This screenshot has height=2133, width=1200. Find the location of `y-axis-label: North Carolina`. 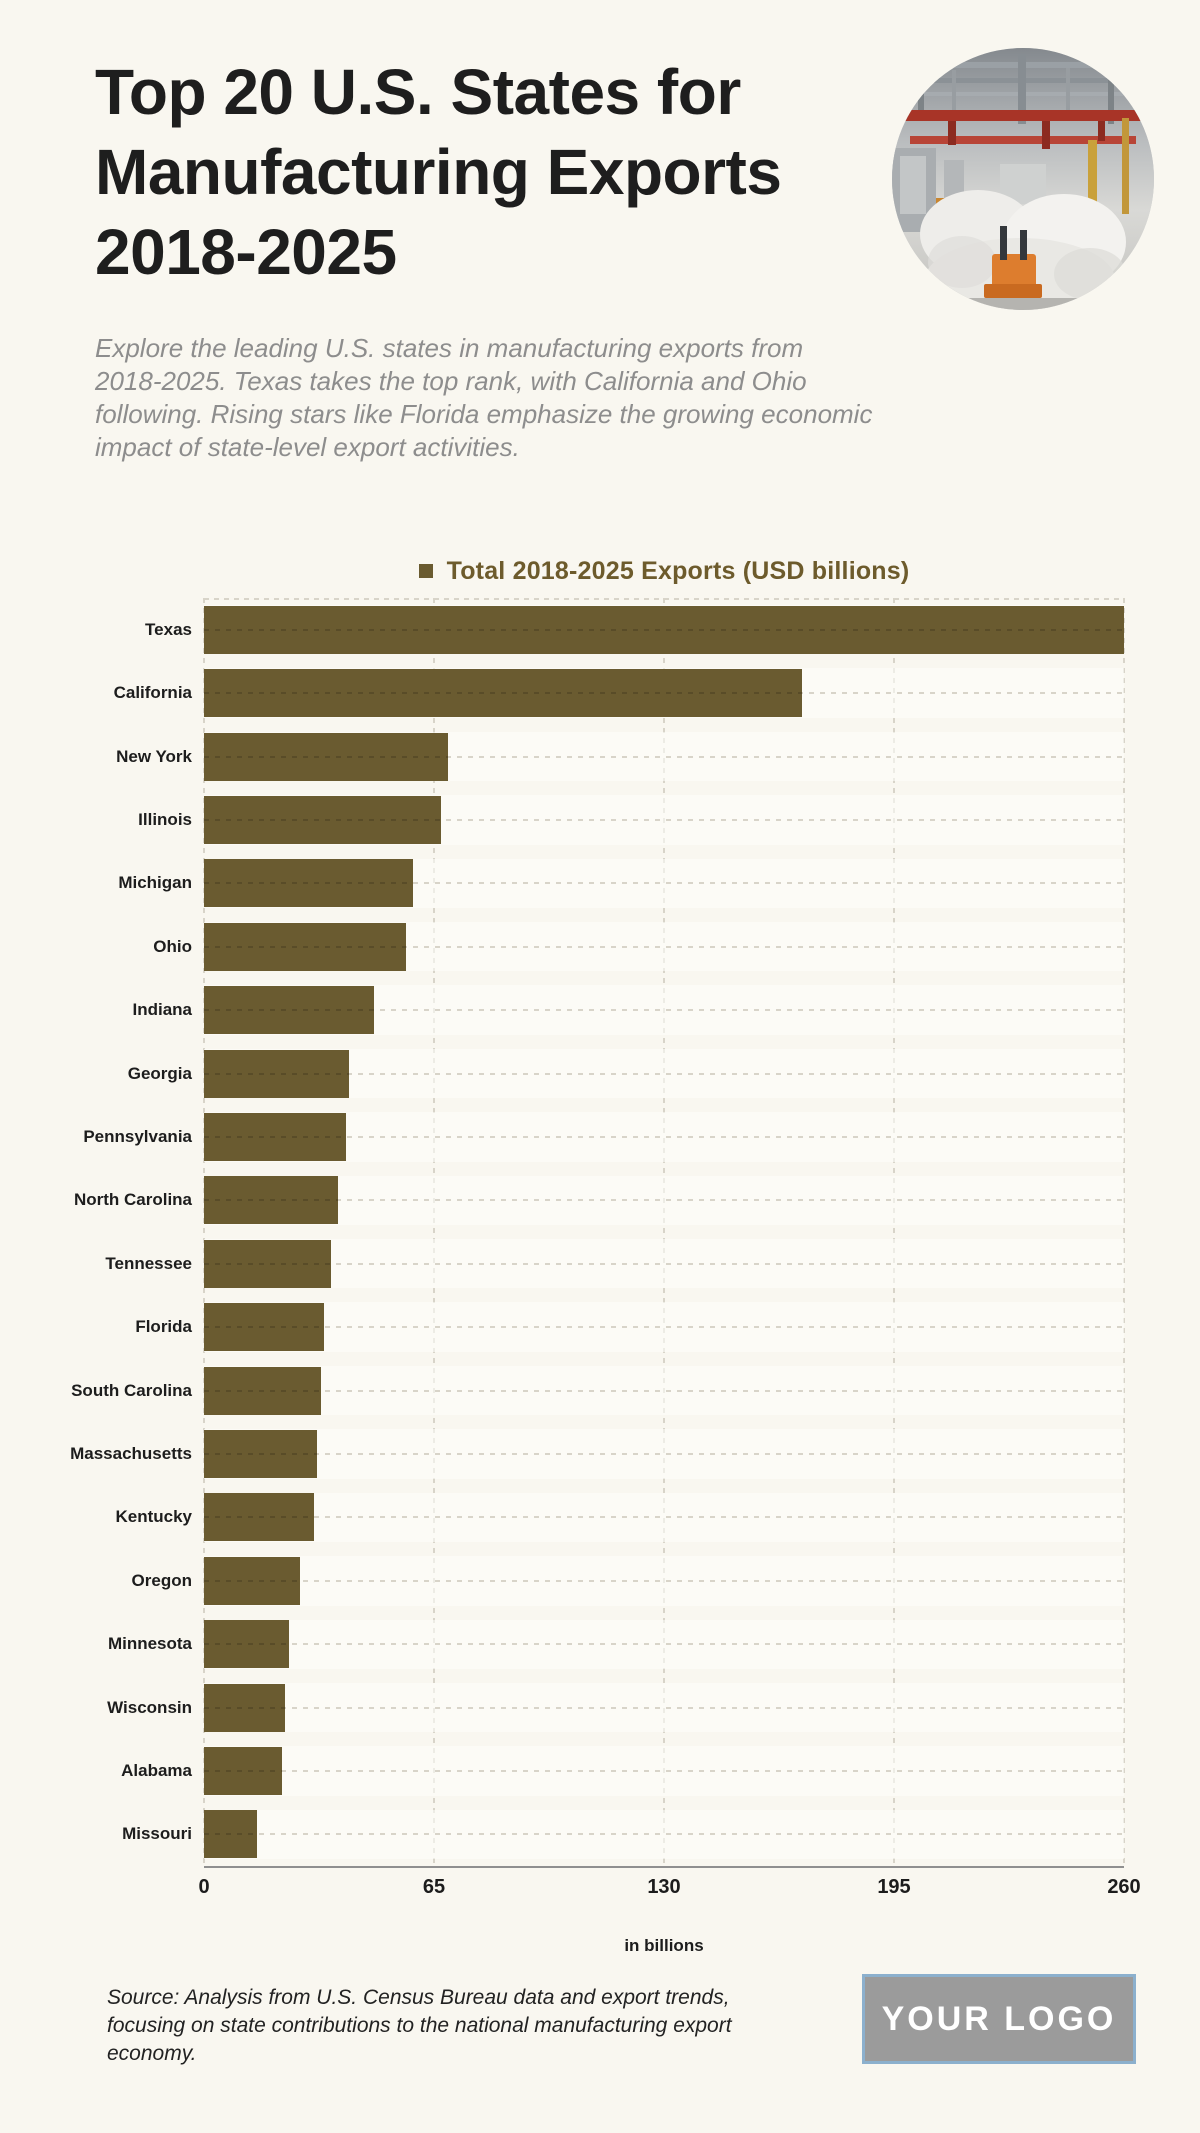

y-axis-label: North Carolina is located at coordinates (132, 1200).